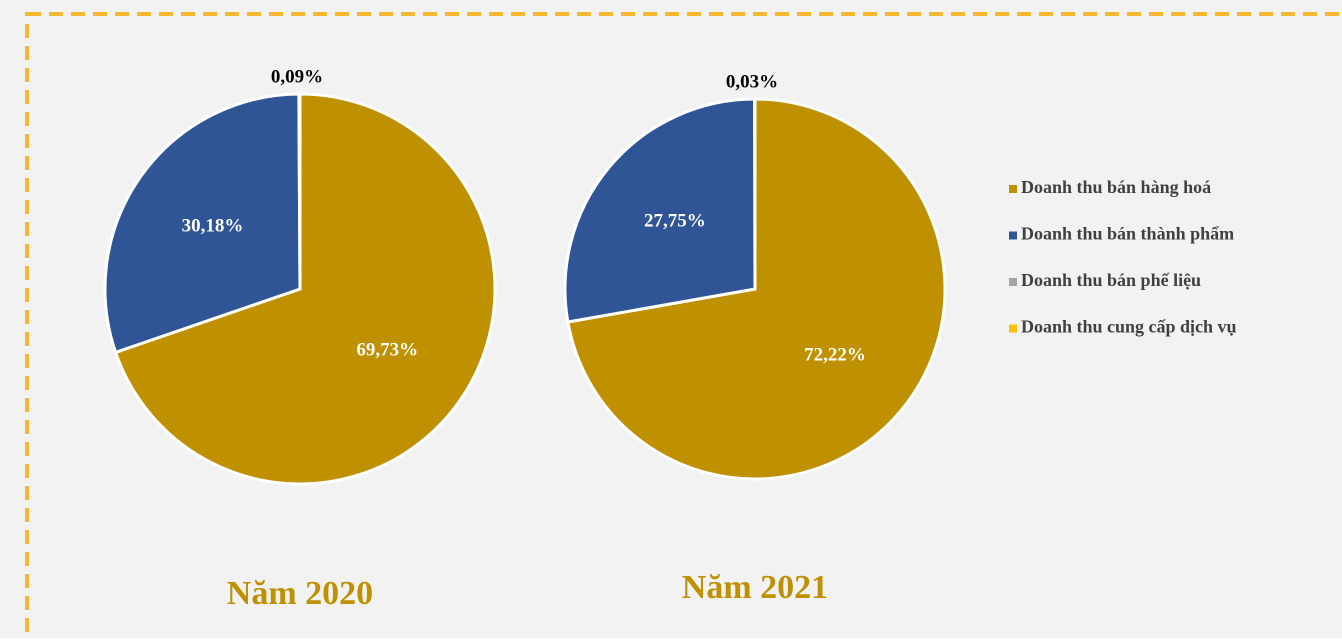 Image resolution: width=1342 pixels, height=643 pixels. What do you see at coordinates (297, 76) in the screenshot?
I see `data-label: 0,09%` at bounding box center [297, 76].